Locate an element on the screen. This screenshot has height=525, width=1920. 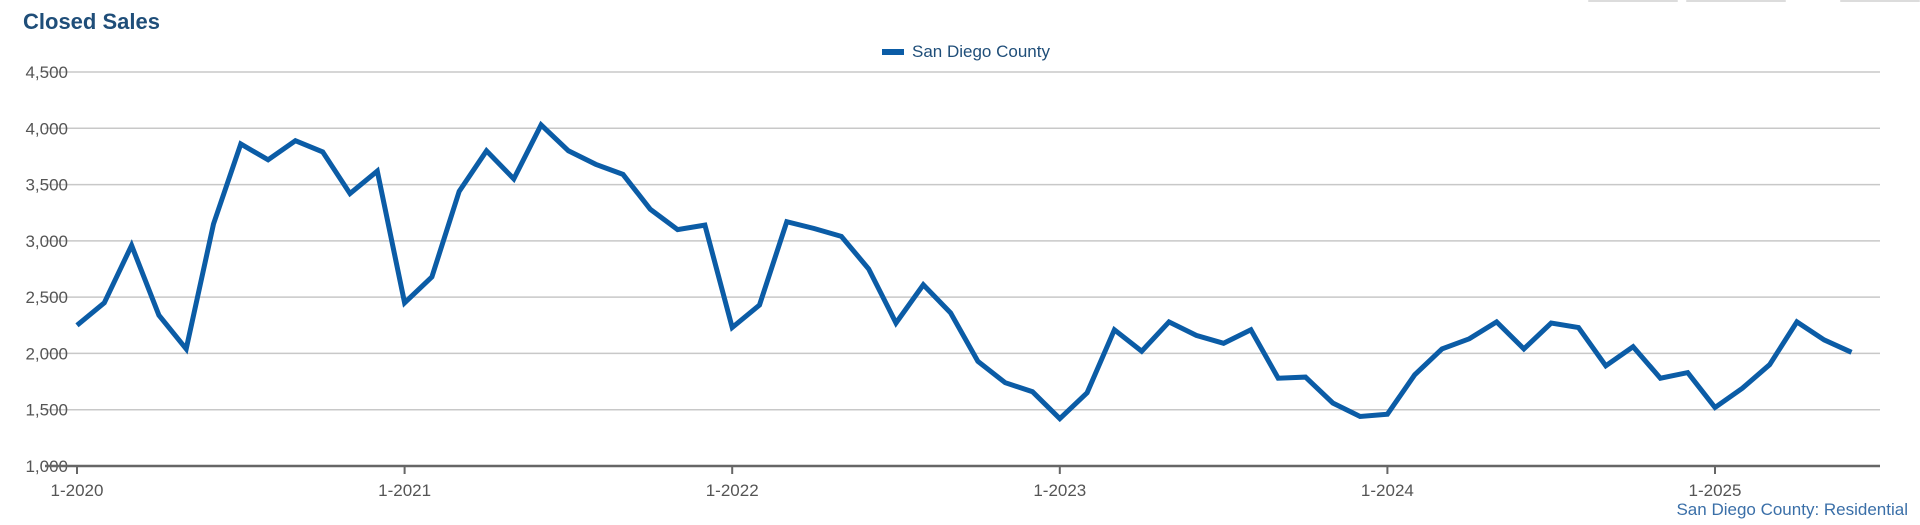
y-tick-label: 2,500 is located at coordinates (46, 297).